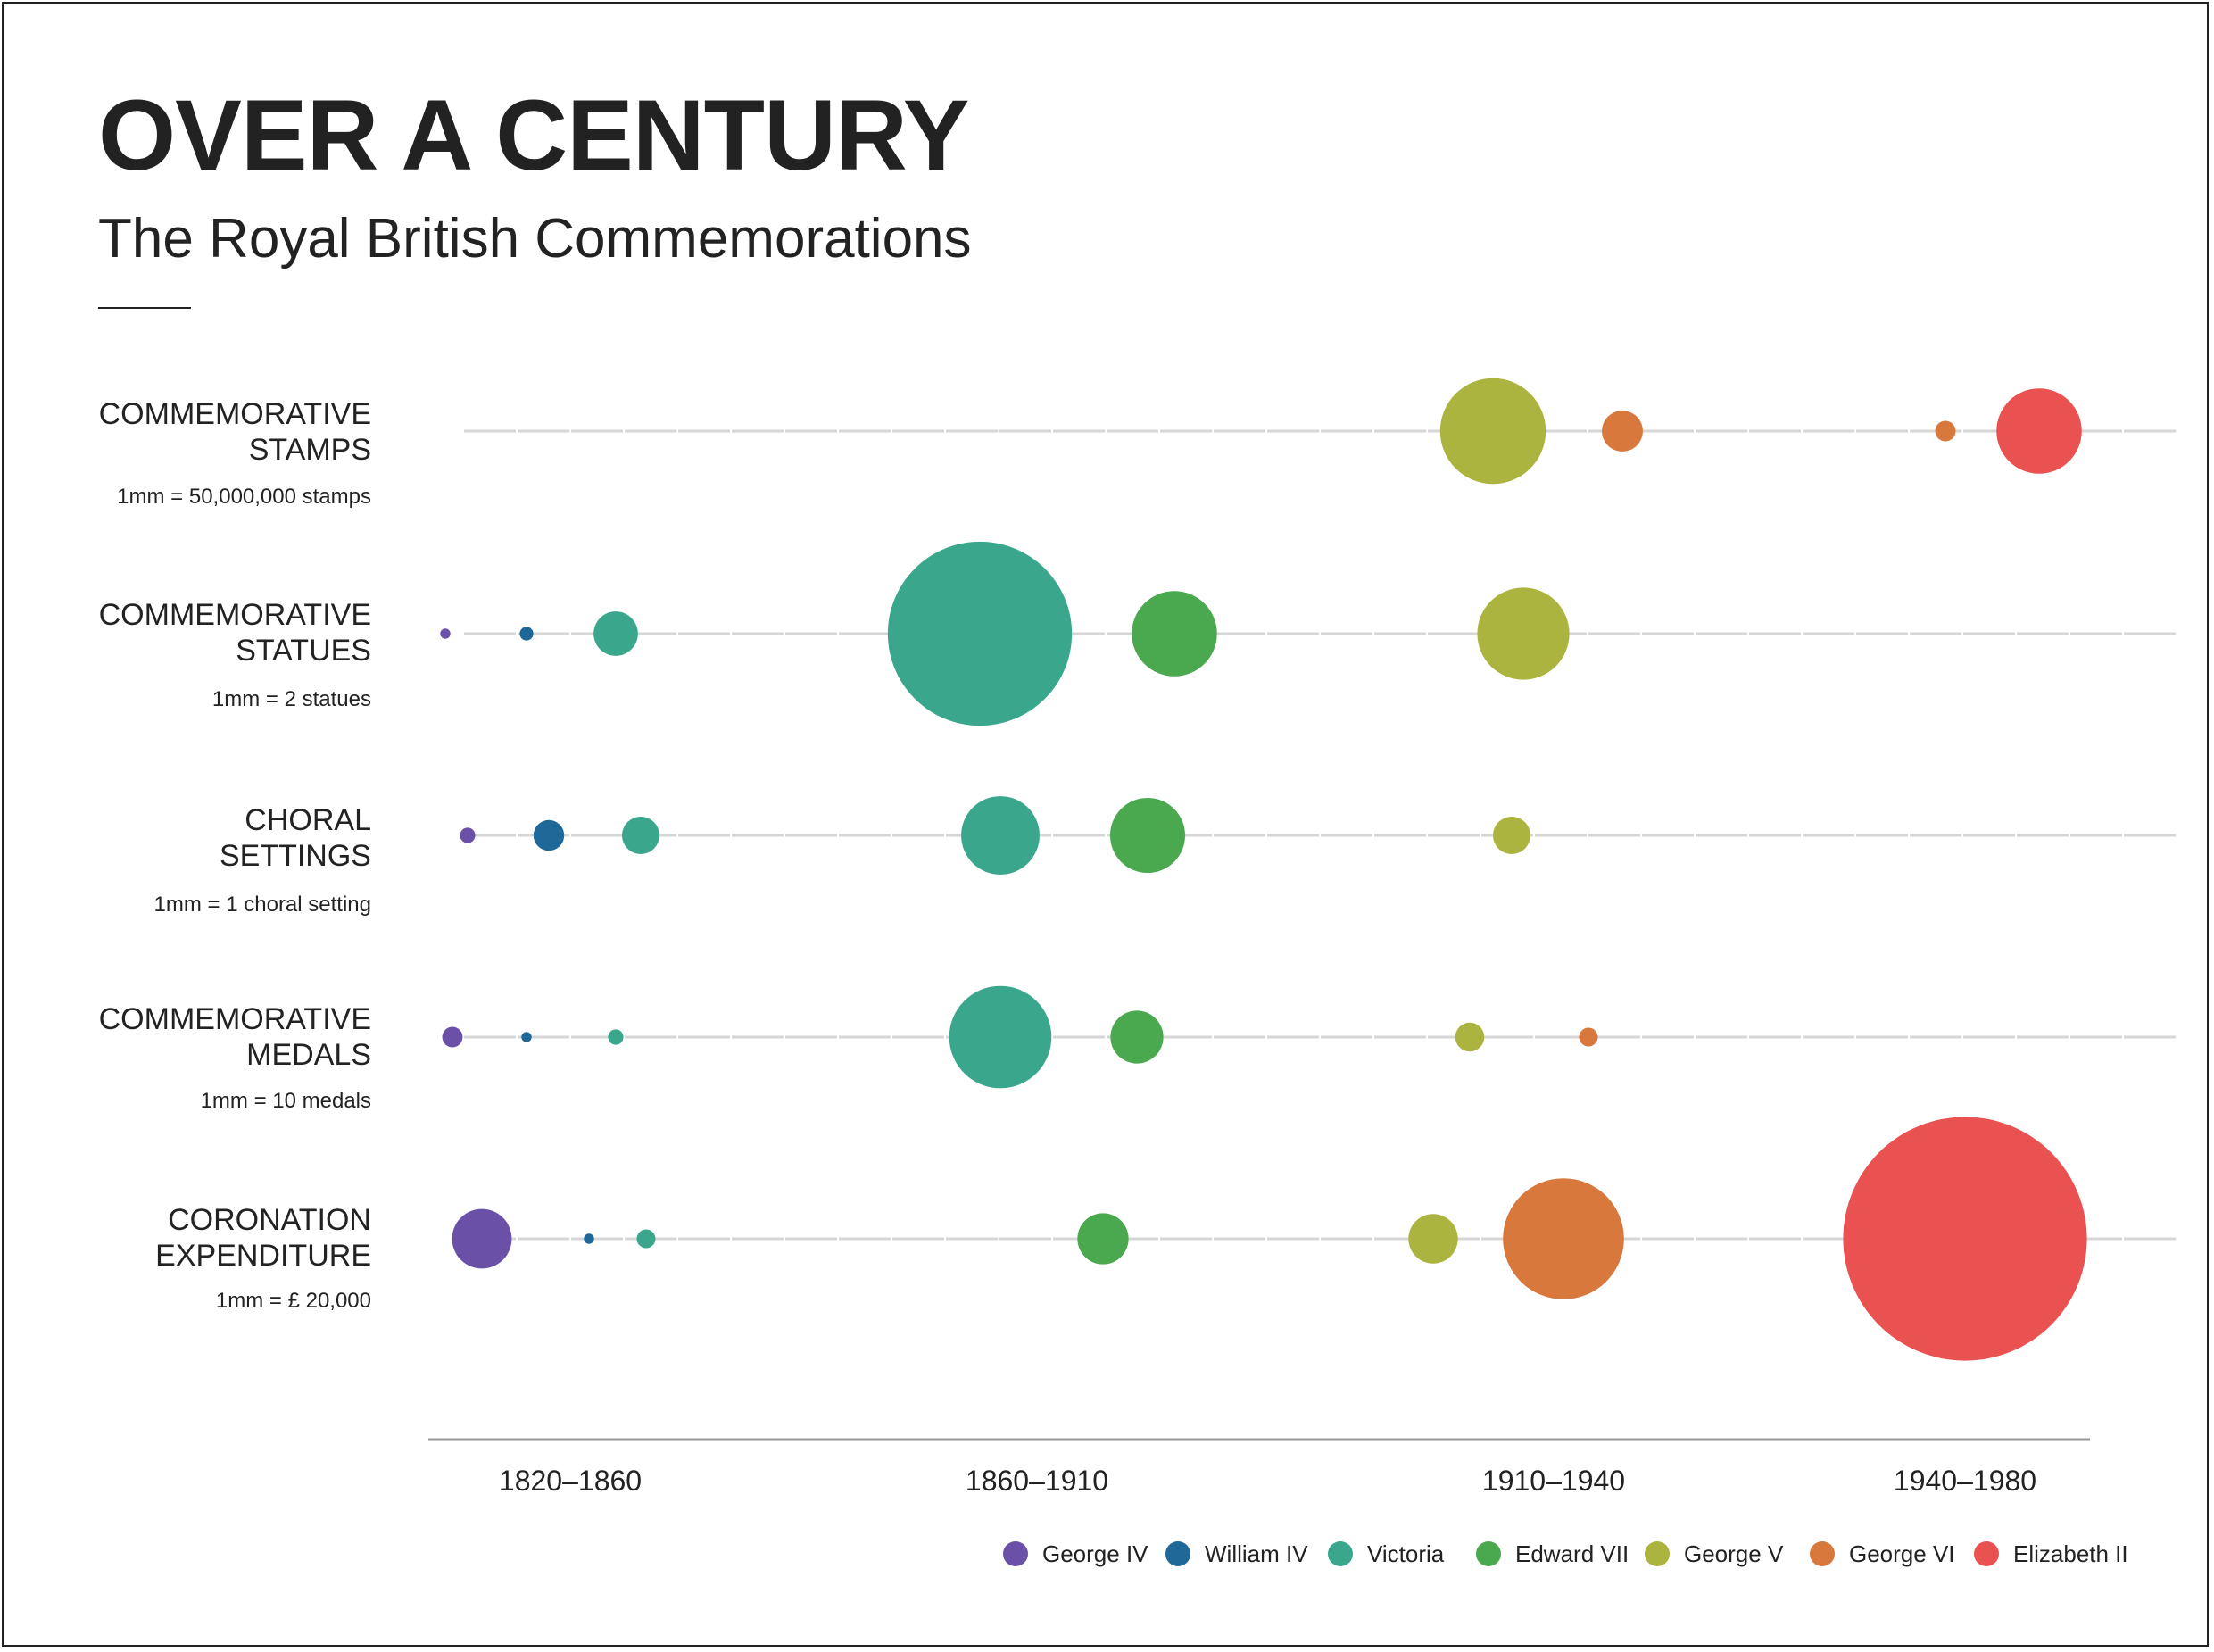 This screenshot has height=1652, width=2214. Describe the element at coordinates (1902, 1554) in the screenshot. I see `legend-label: George VI` at that location.